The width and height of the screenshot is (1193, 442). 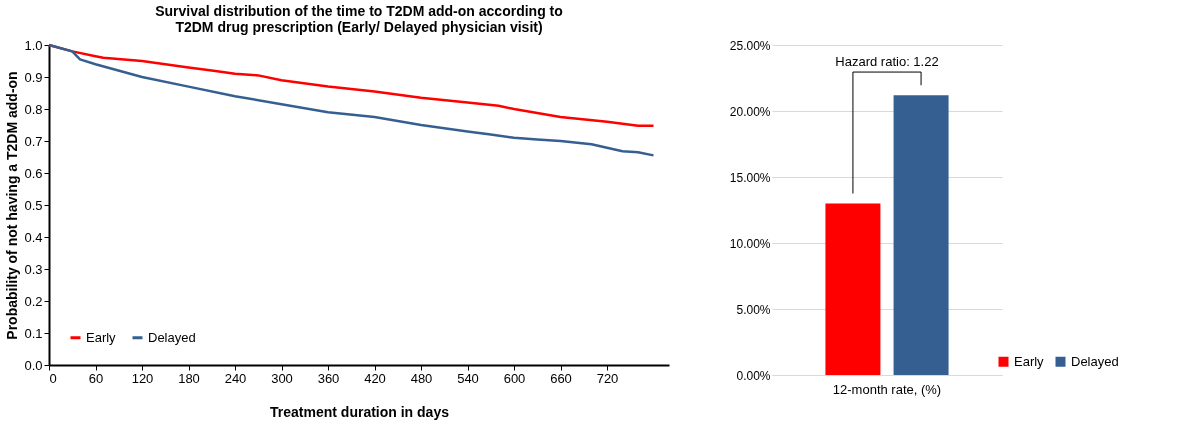 I want to click on y-tick-label: 0.6, so click(x=33, y=173).